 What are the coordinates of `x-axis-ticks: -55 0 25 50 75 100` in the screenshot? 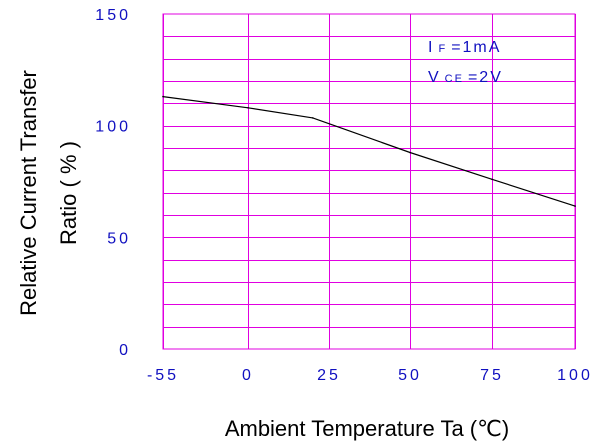 It's located at (370, 375).